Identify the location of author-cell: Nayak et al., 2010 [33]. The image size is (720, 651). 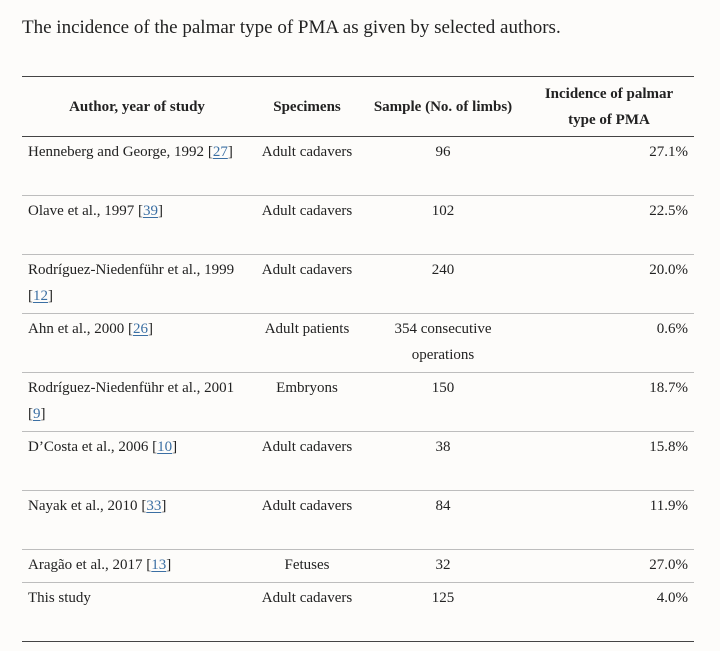
(137, 520).